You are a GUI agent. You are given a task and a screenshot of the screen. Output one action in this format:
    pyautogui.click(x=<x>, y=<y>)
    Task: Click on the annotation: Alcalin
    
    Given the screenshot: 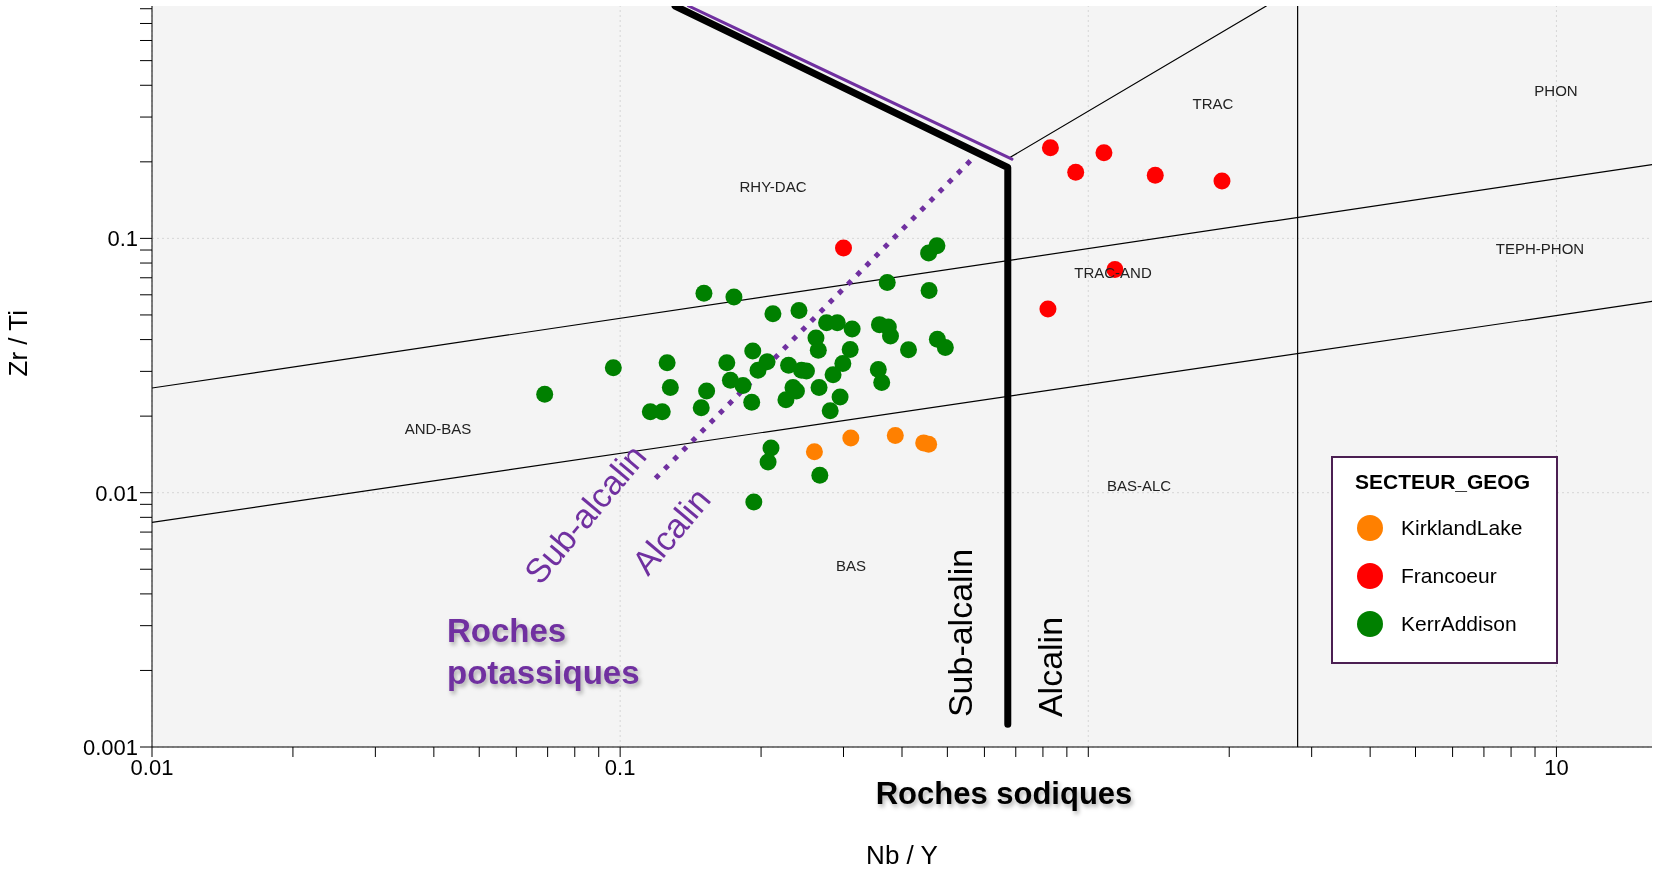 What is the action you would take?
    pyautogui.click(x=1050, y=667)
    